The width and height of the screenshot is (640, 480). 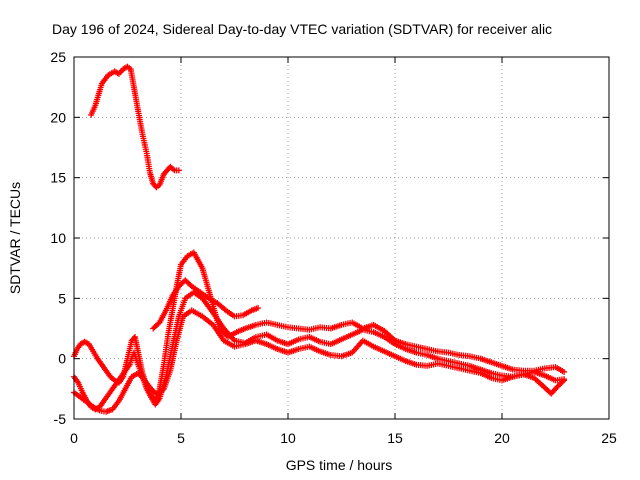 I want to click on x-tick-label: 10, so click(x=288, y=438).